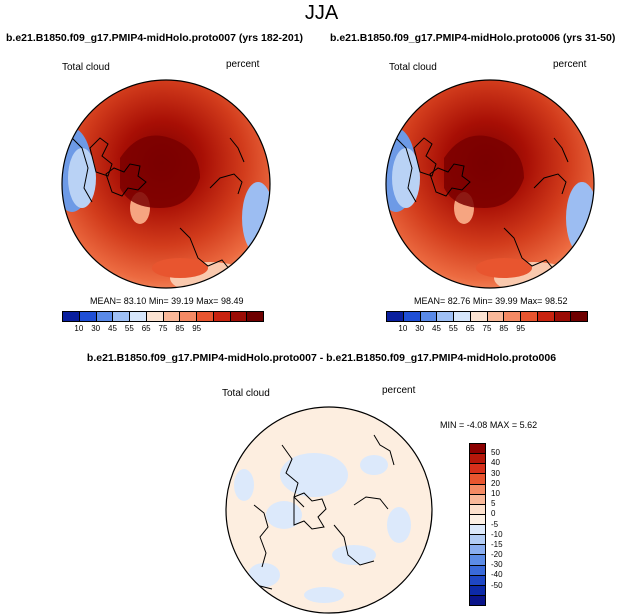 The image size is (643, 616). I want to click on panel2-map, so click(490, 184).